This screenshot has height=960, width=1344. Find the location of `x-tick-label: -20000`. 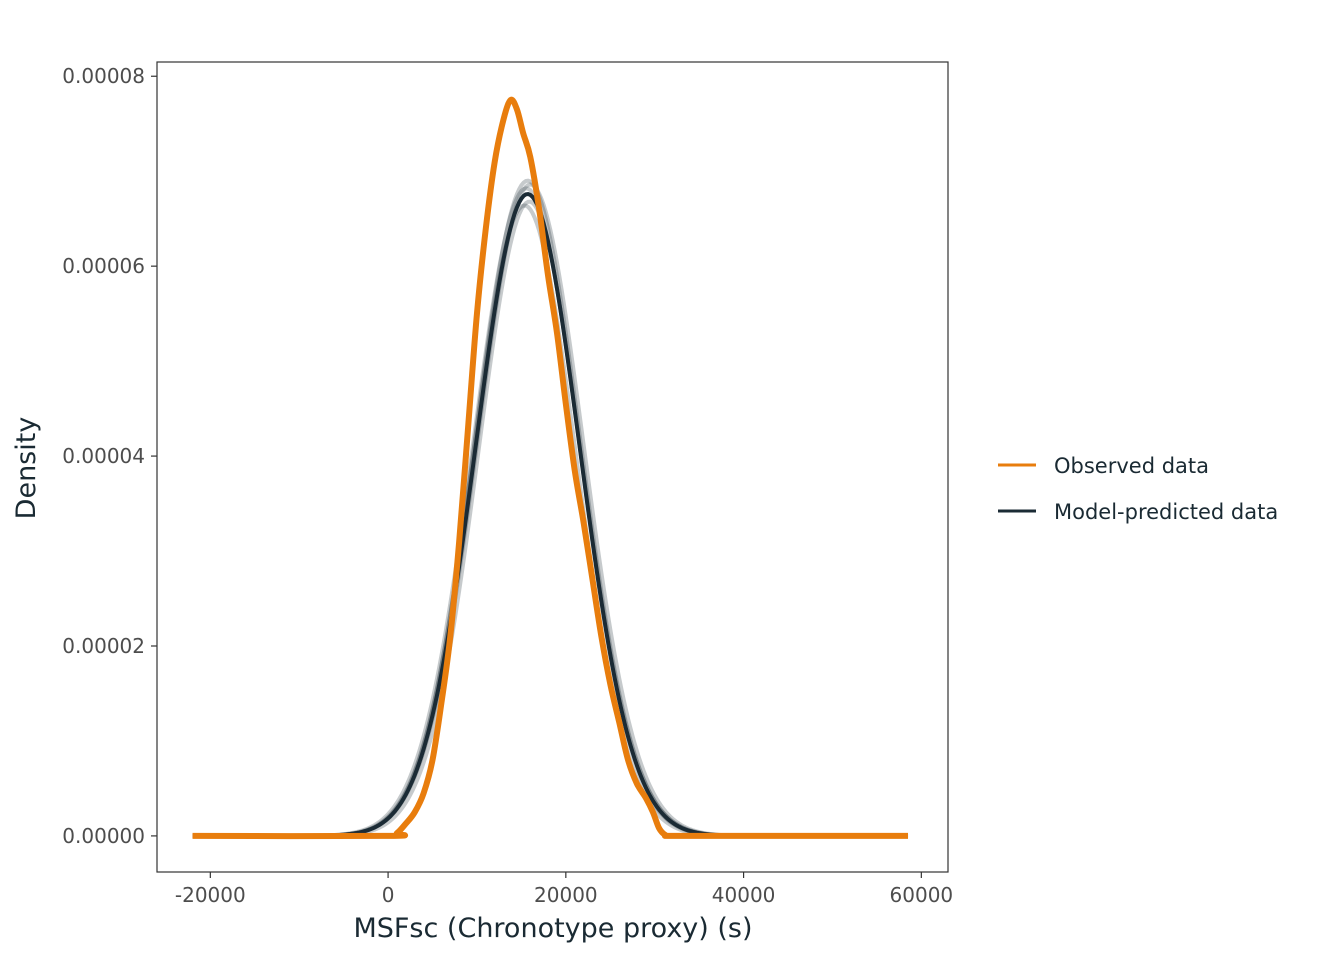

x-tick-label: -20000 is located at coordinates (210, 895).